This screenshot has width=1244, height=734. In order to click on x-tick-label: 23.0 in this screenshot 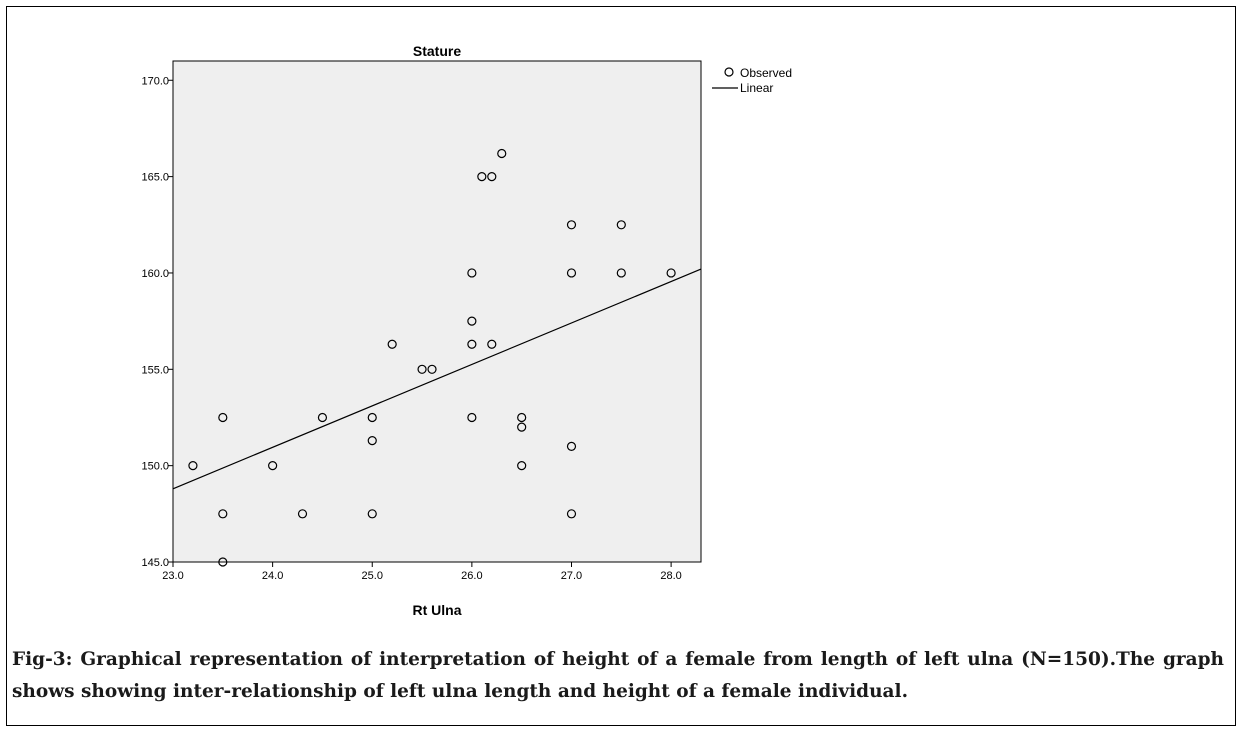, I will do `click(172, 576)`.